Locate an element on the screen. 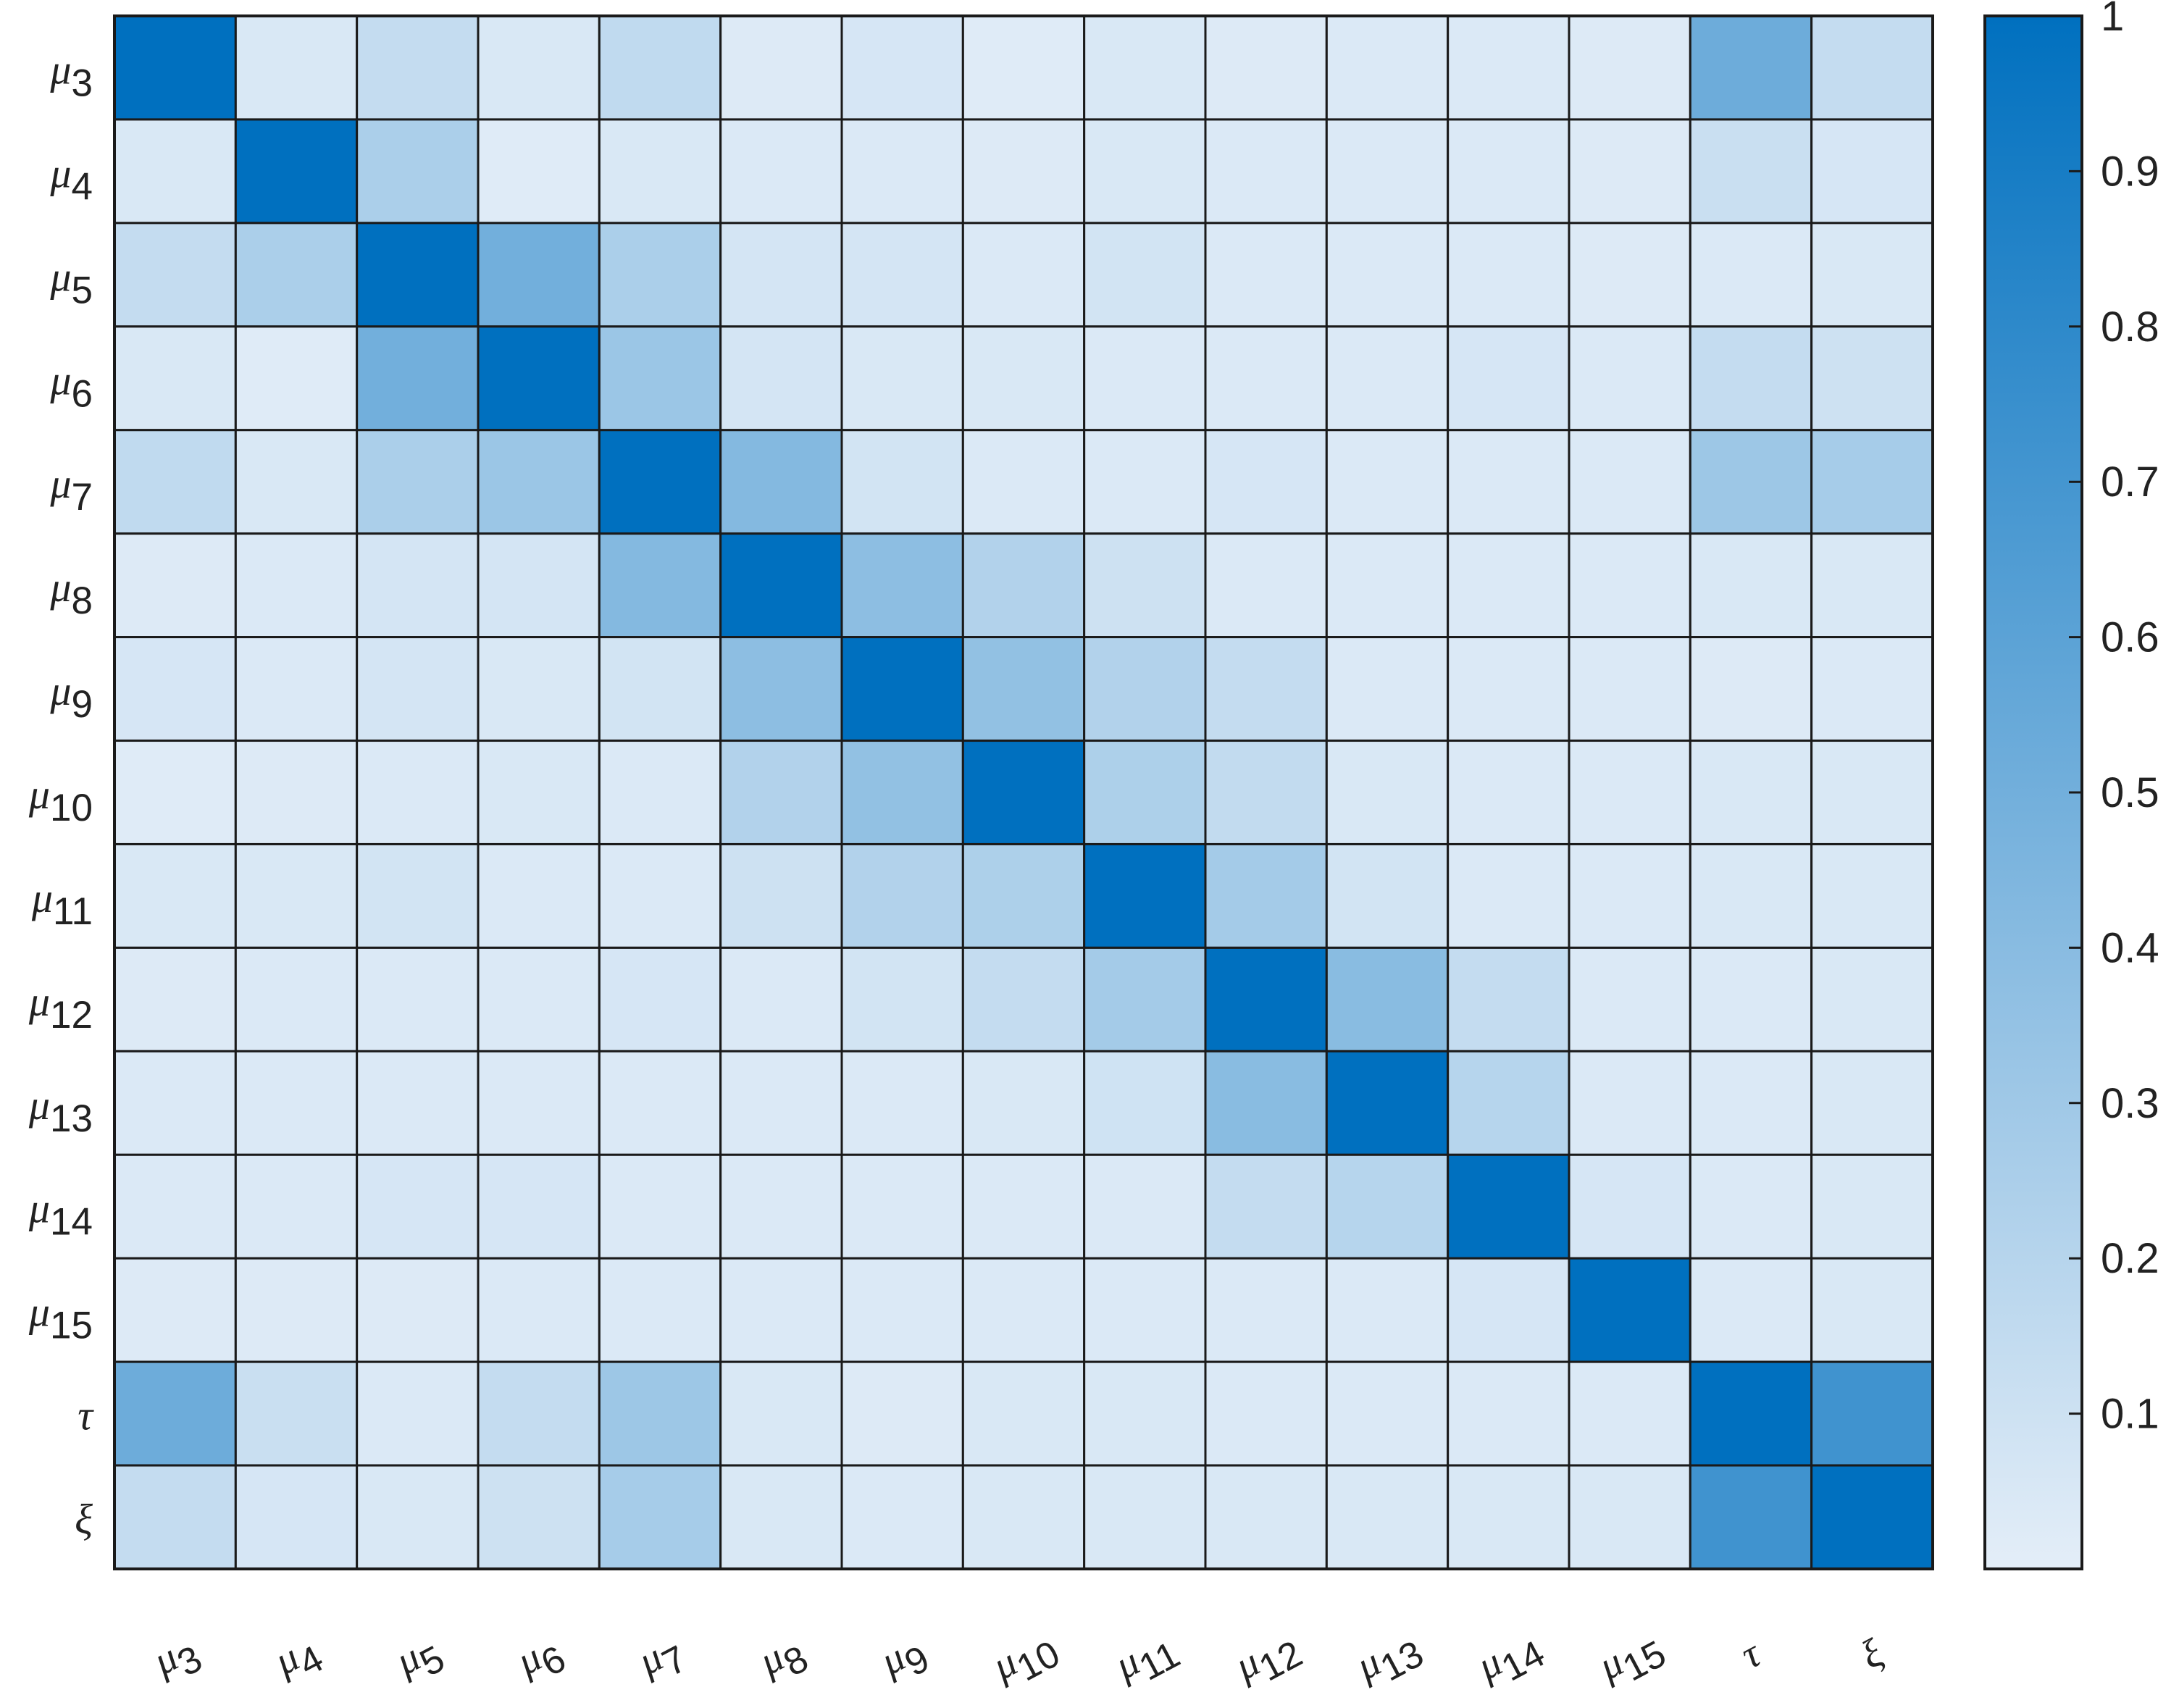 This screenshot has width=2179, height=1708. x-tick-label: μ6 is located at coordinates (541, 1660).